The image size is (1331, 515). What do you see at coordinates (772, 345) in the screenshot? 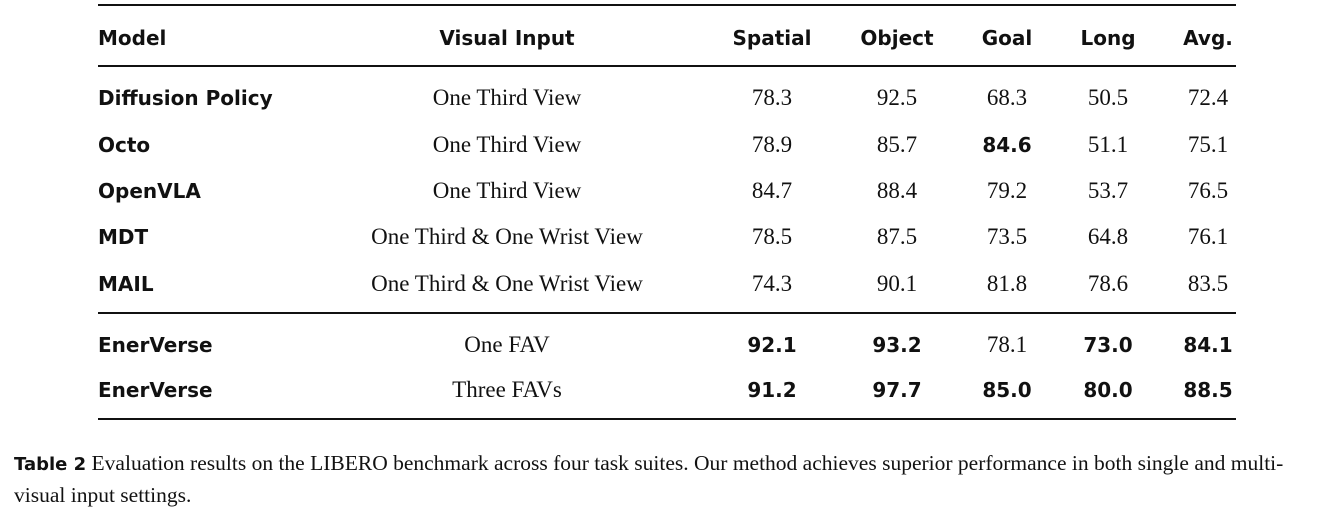
I see `cell: 92.1` at bounding box center [772, 345].